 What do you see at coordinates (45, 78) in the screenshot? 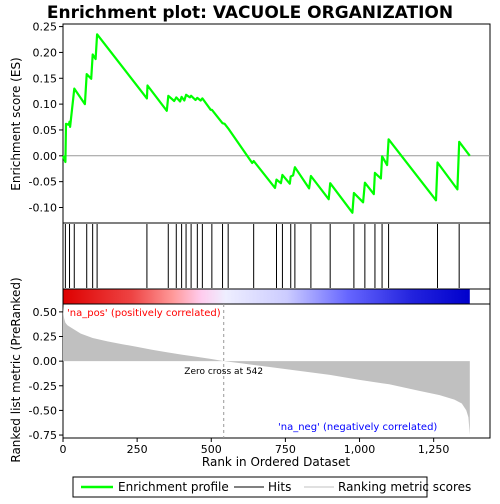
I see `es-y-tick-label: 0.15` at bounding box center [45, 78].